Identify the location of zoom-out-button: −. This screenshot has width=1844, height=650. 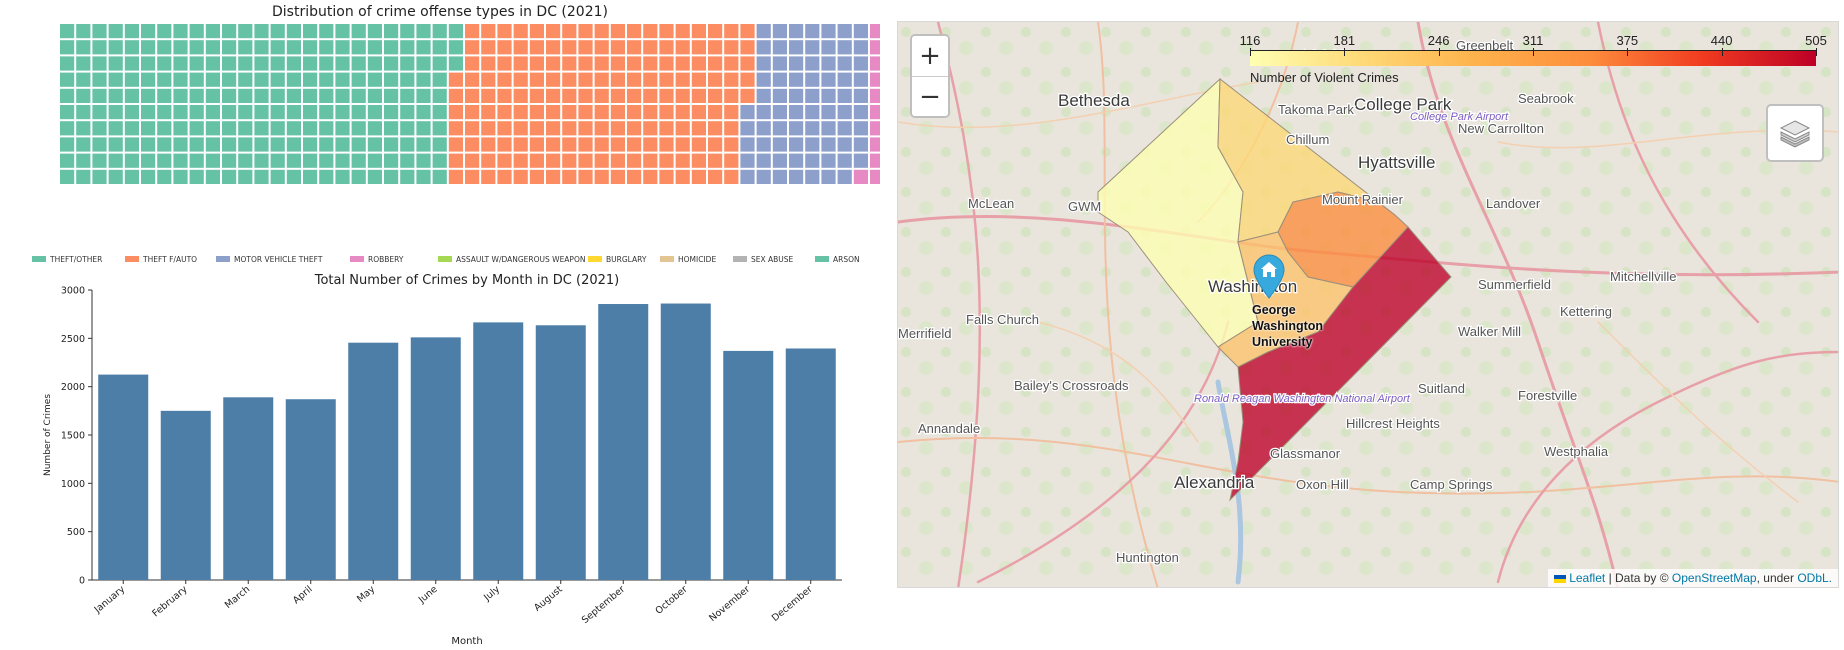
(930, 96).